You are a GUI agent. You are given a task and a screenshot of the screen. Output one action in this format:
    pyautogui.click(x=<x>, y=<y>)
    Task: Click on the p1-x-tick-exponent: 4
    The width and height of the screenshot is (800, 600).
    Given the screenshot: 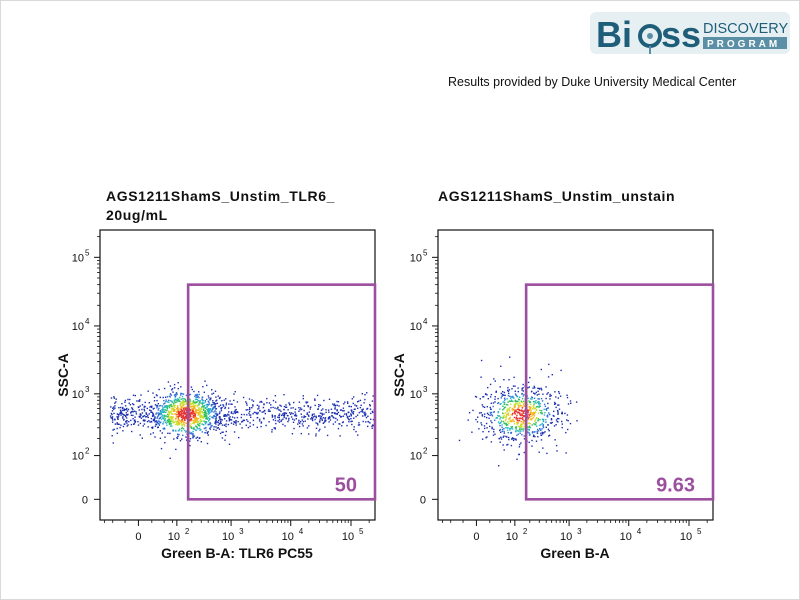 What is the action you would take?
    pyautogui.click(x=301, y=531)
    